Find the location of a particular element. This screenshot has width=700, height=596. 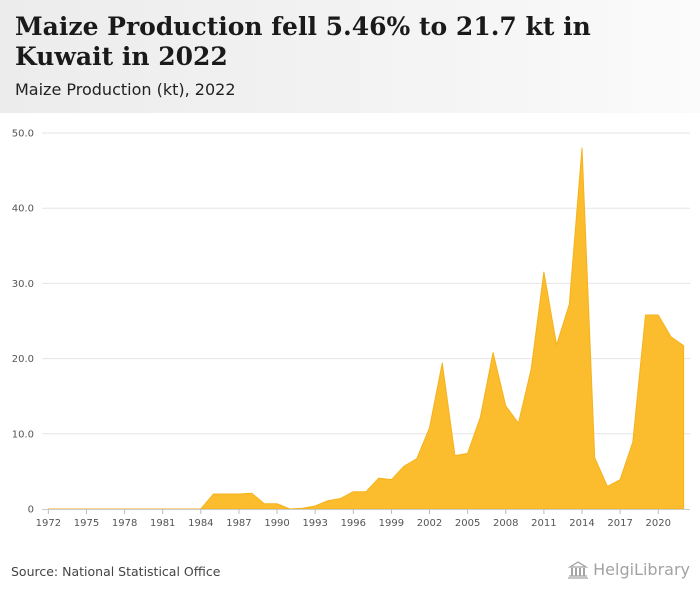

x-tick-label: 1987 is located at coordinates (238, 523).